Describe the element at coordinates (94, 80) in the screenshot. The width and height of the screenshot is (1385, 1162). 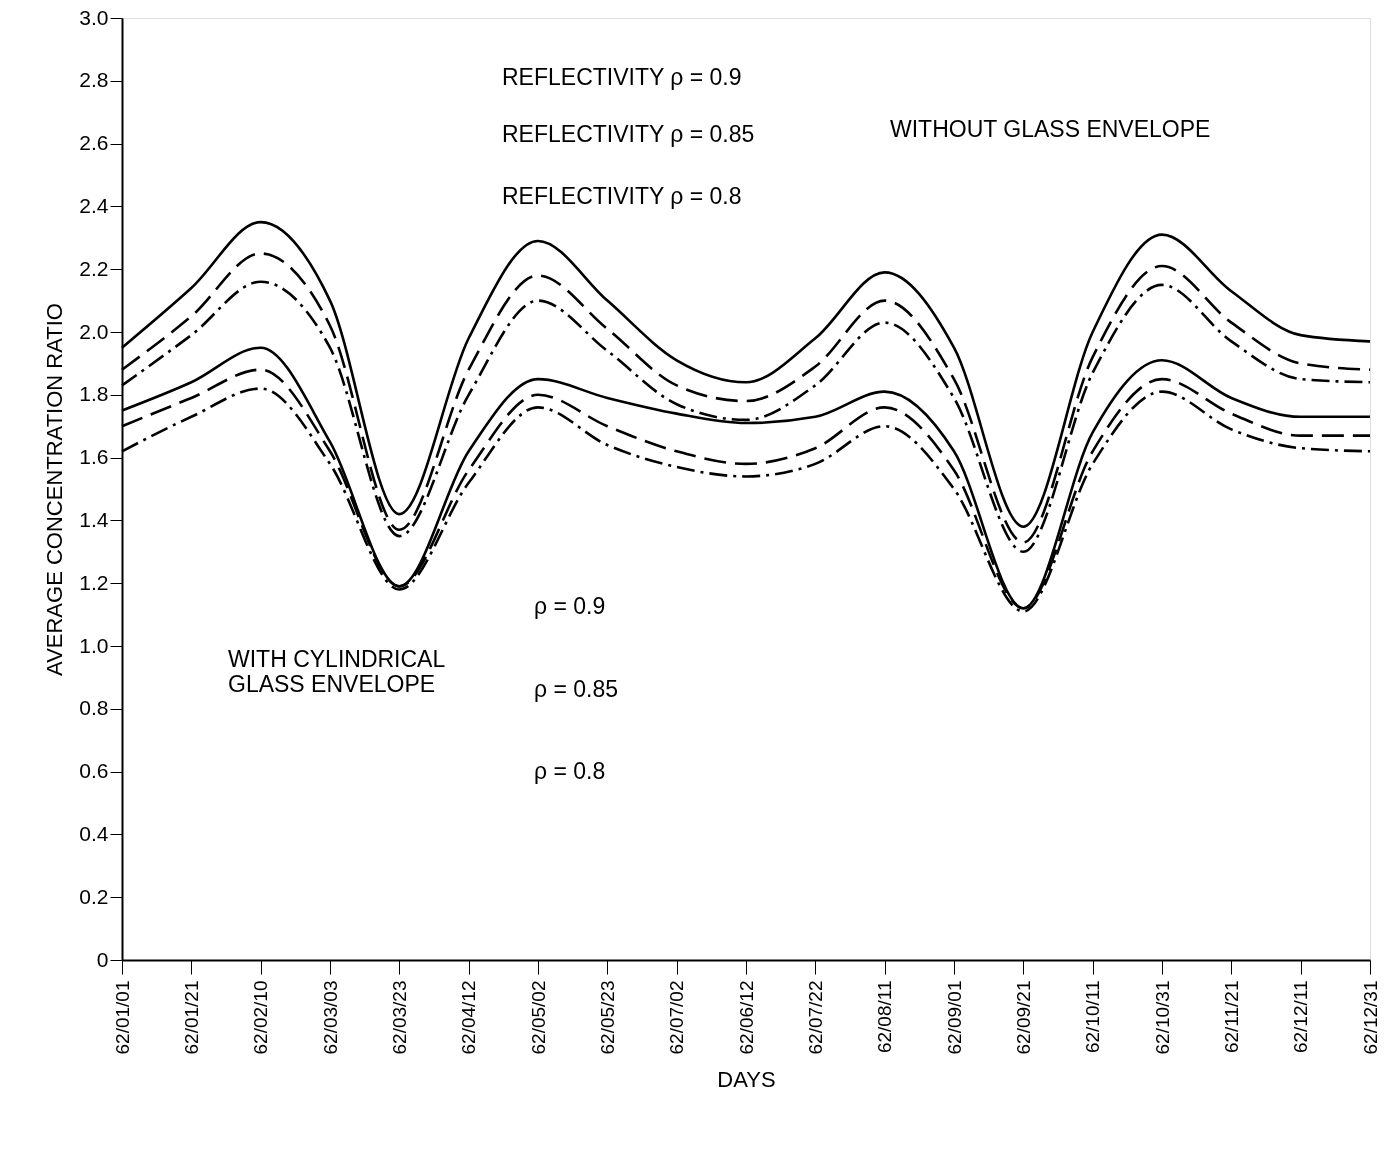
I see `y-tick-label: 2.8` at that location.